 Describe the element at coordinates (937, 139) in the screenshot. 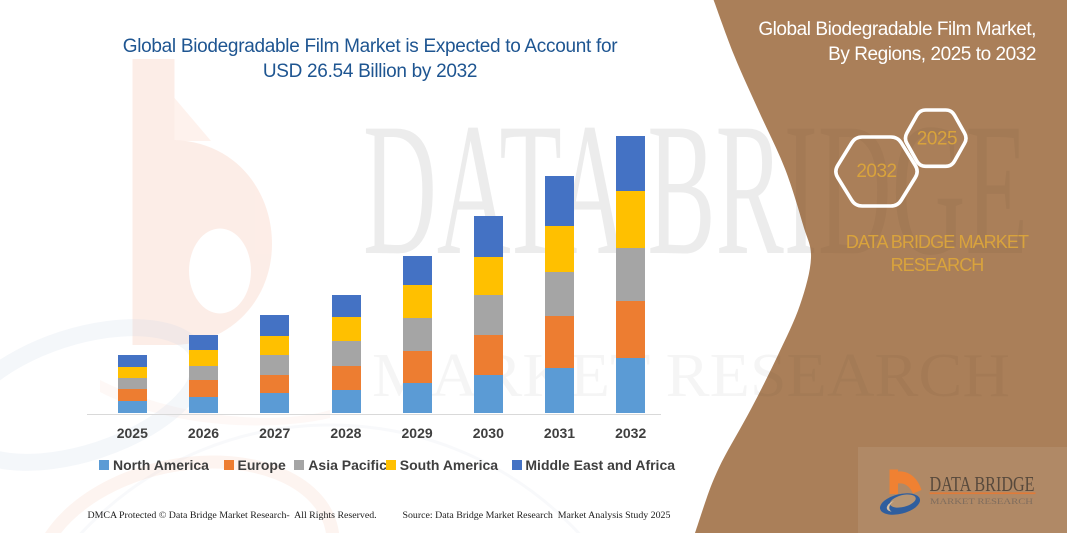

I see `svg-text: 2025` at that location.